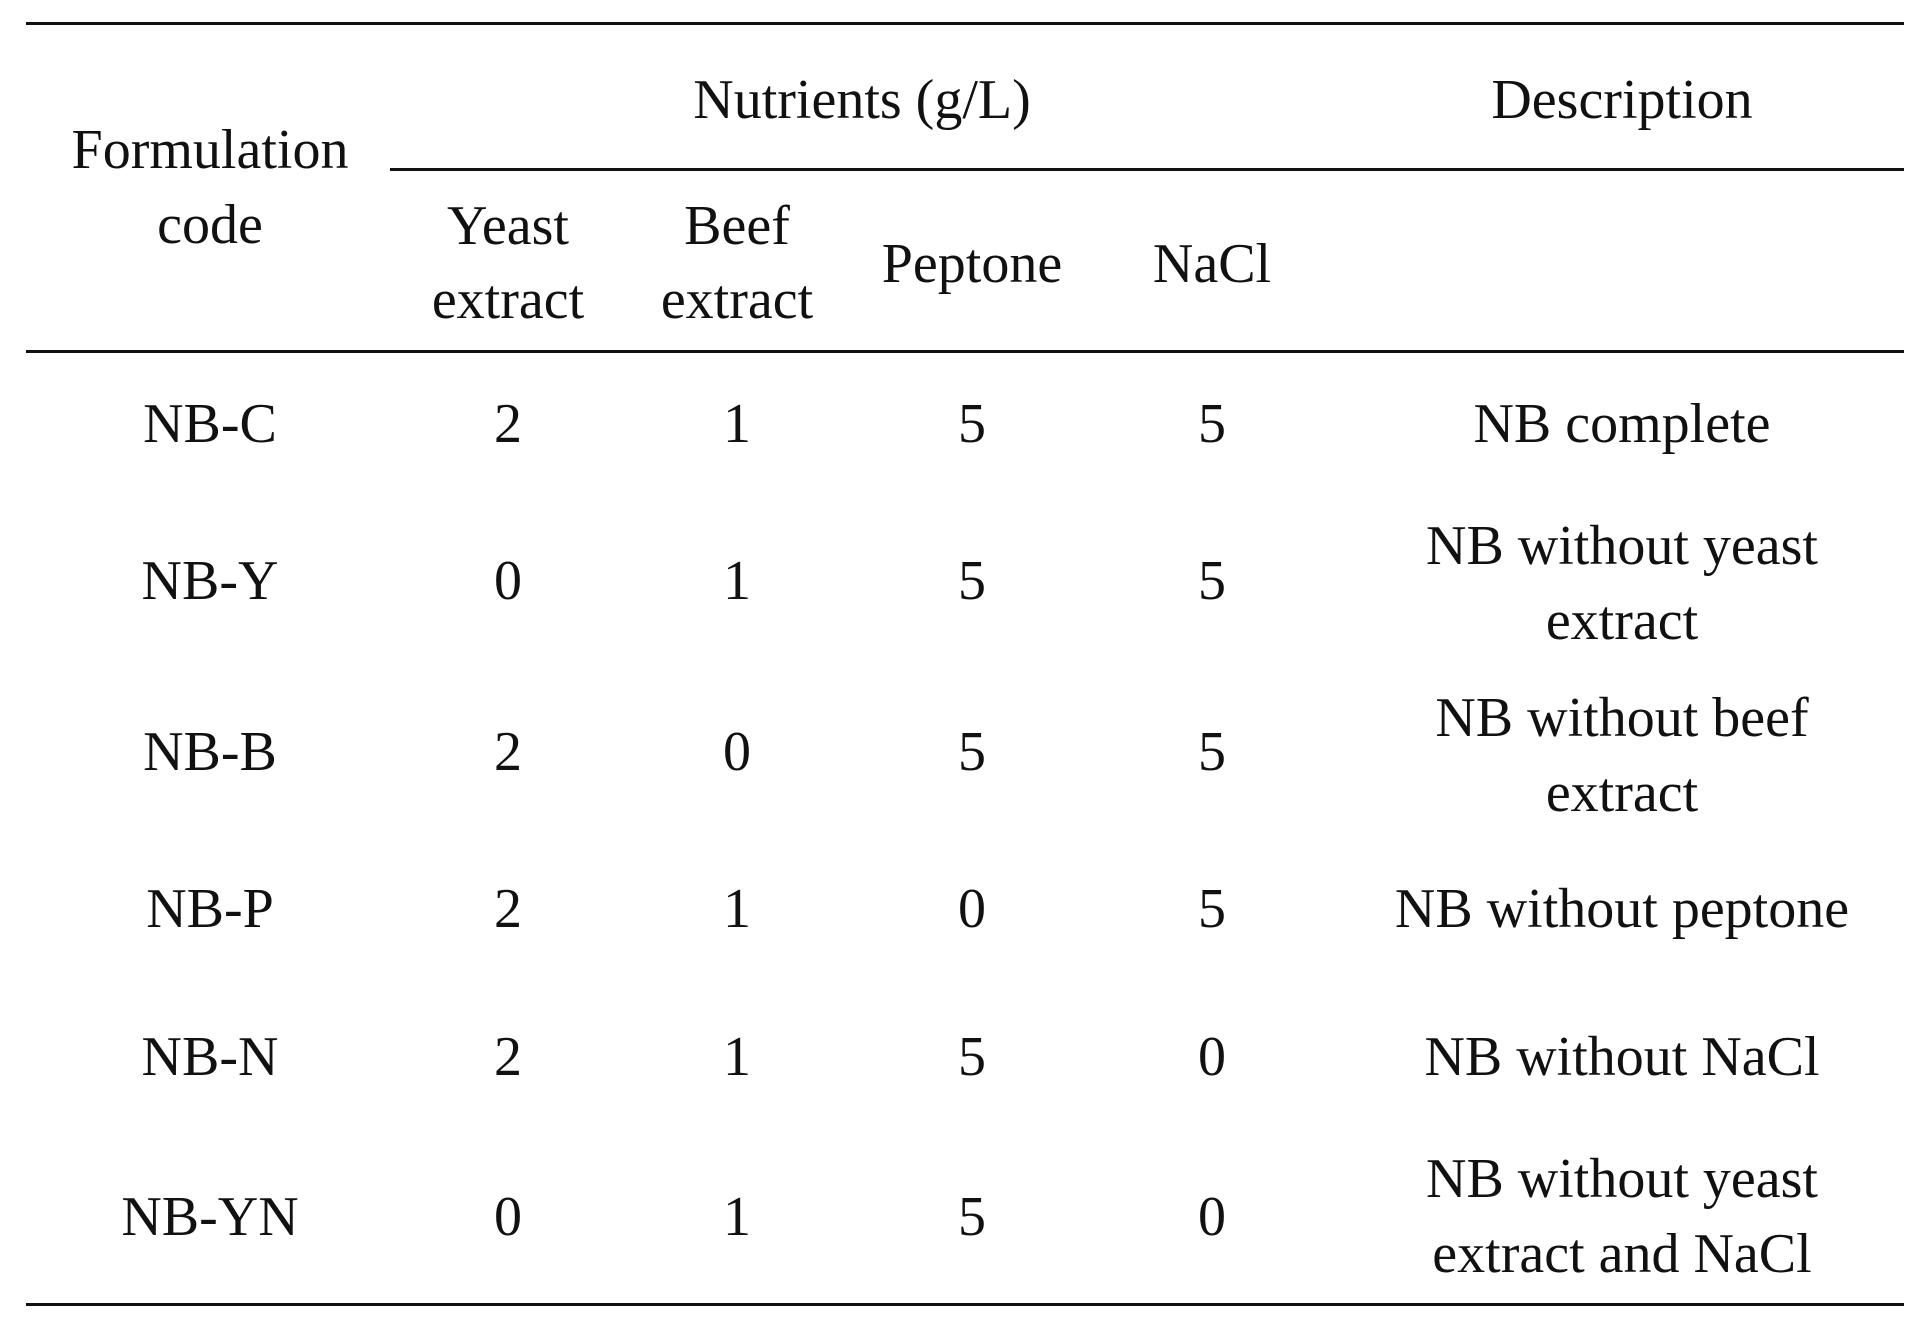  Describe the element at coordinates (972, 264) in the screenshot. I see `peptone-header: Peptone` at that location.